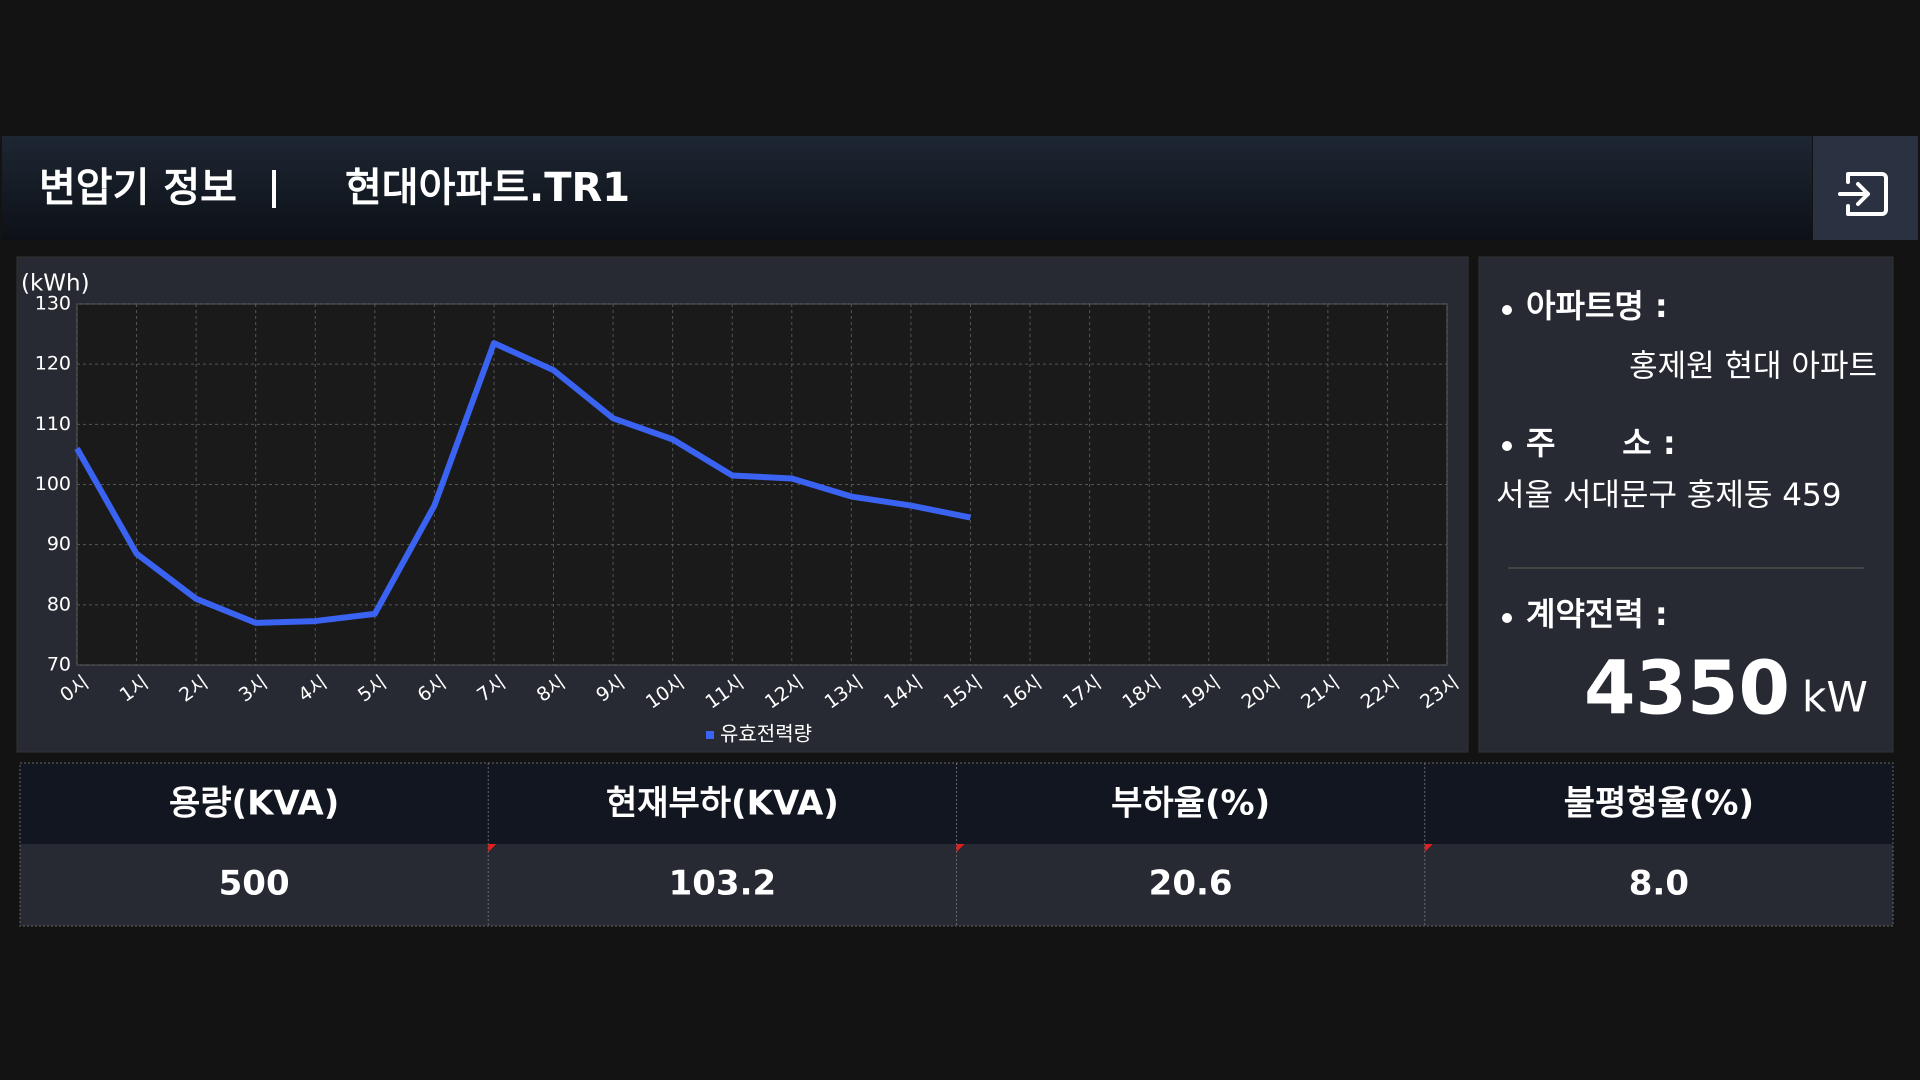 The width and height of the screenshot is (1920, 1080). I want to click on table-header-cell: 현재부하(KVA), so click(722, 804).